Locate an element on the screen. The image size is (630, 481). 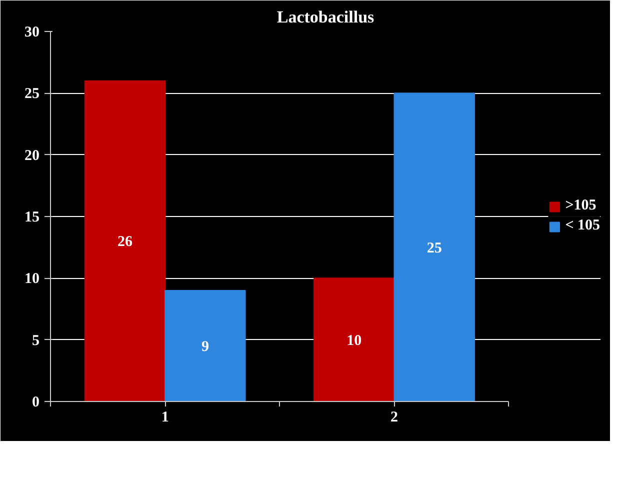
data-label: 9 is located at coordinates (205, 347).